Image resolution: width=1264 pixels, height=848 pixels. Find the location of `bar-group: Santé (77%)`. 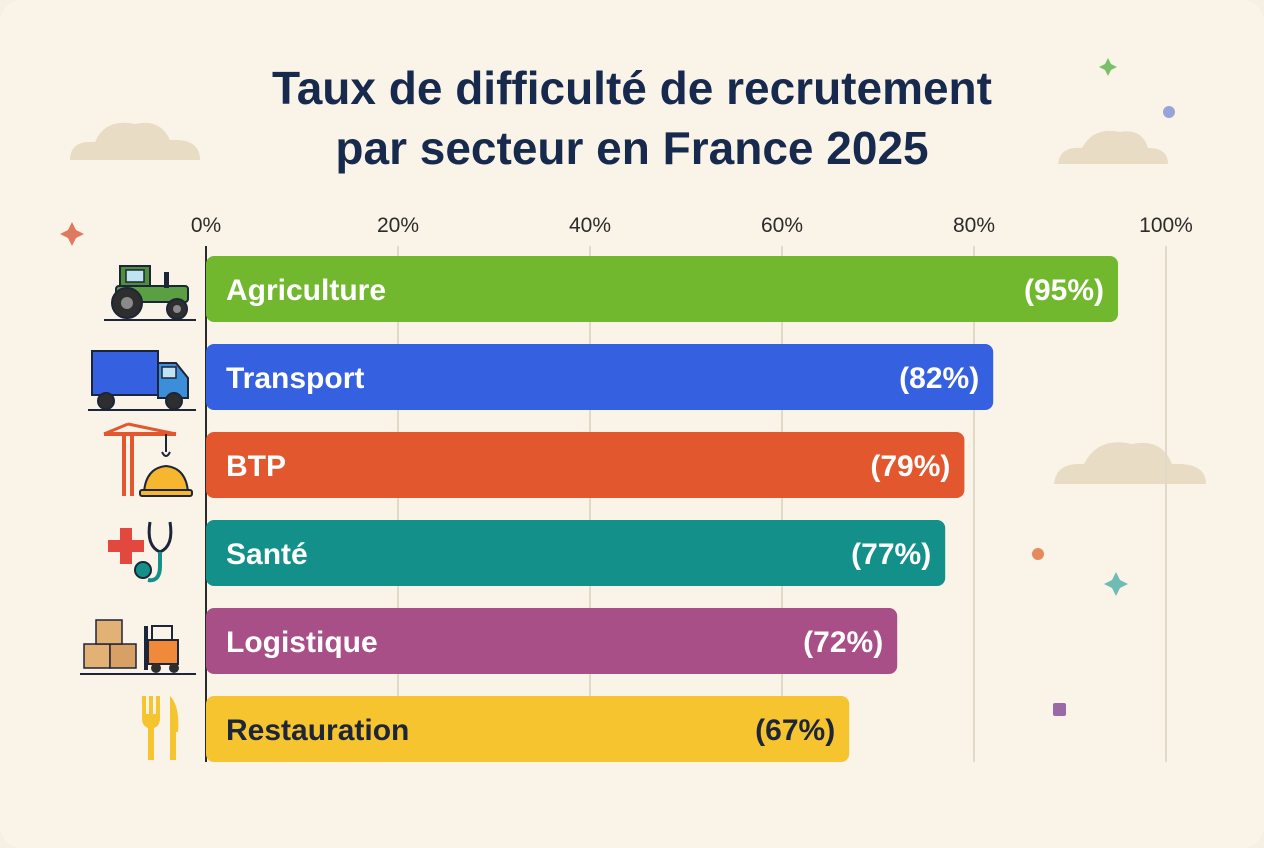

bar-group: Santé (77%) is located at coordinates (576, 553).